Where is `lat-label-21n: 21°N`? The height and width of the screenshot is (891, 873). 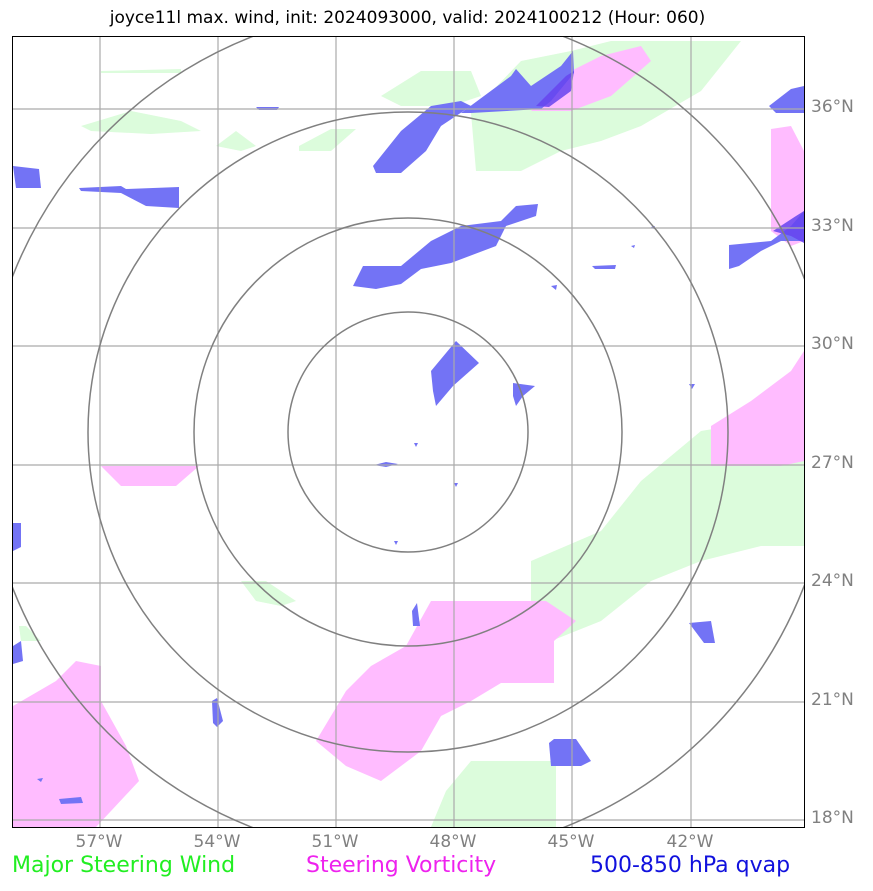 lat-label-21n: 21°N is located at coordinates (832, 700).